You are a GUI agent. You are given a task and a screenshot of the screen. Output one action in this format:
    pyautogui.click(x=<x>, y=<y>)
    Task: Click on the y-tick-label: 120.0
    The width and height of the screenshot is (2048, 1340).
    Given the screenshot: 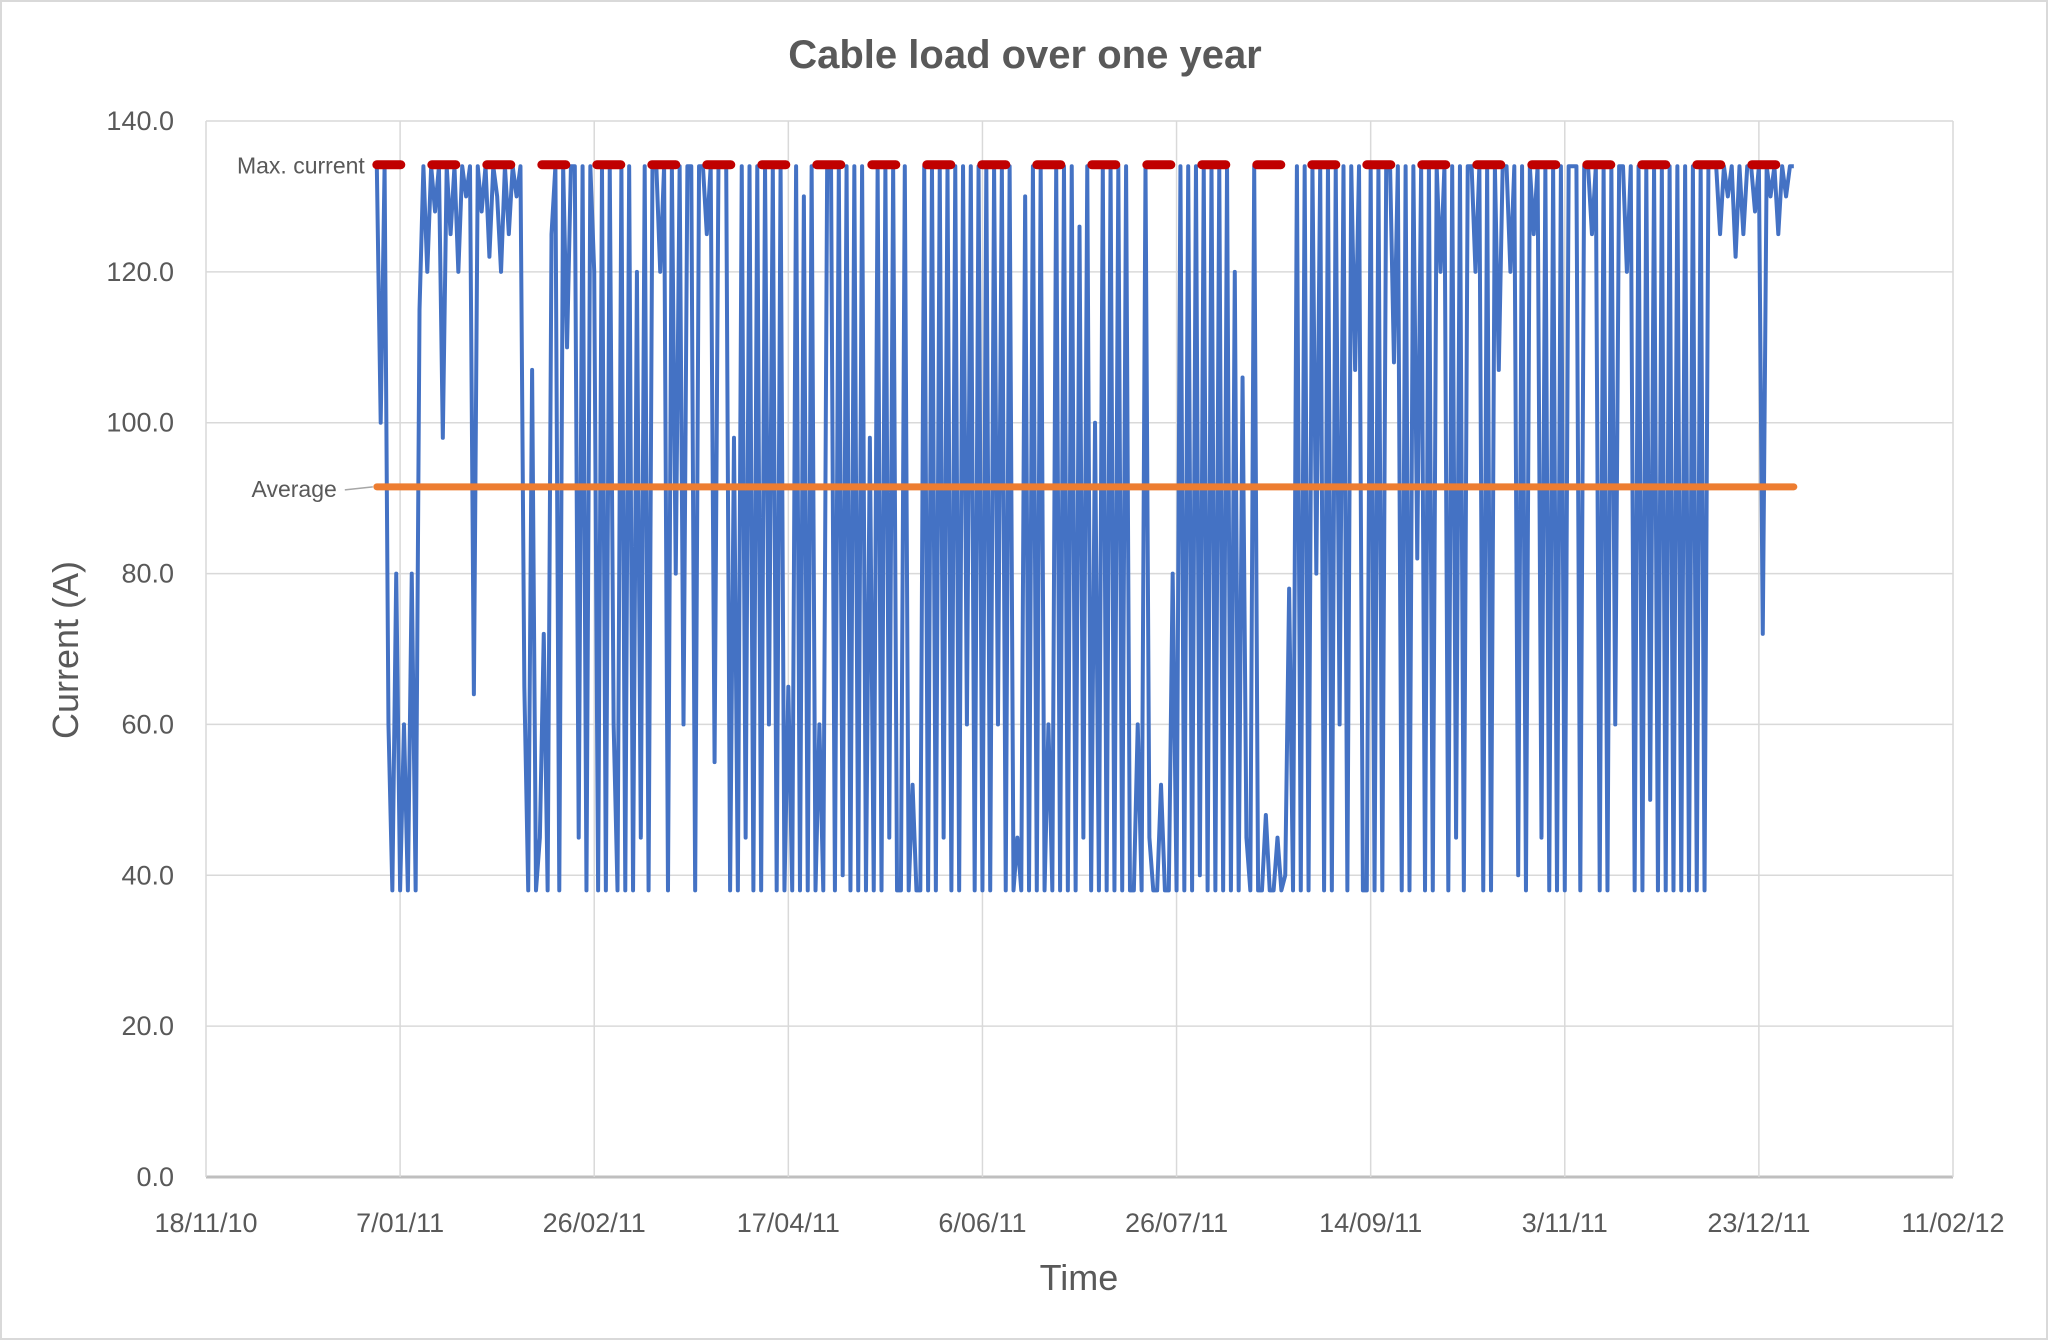 What is the action you would take?
    pyautogui.click(x=140, y=272)
    